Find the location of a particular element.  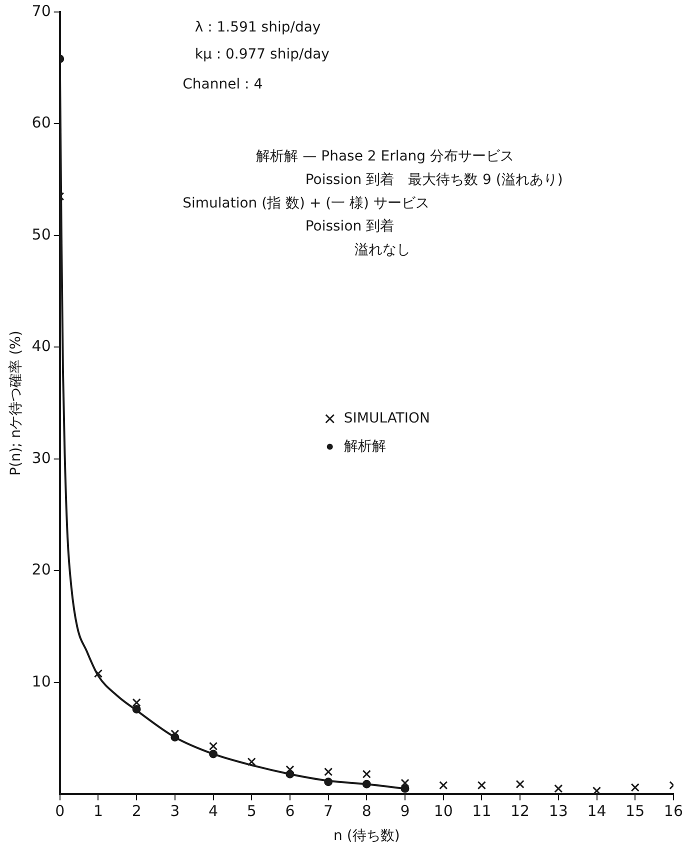

annotation: Poission 到着 is located at coordinates (349, 226).